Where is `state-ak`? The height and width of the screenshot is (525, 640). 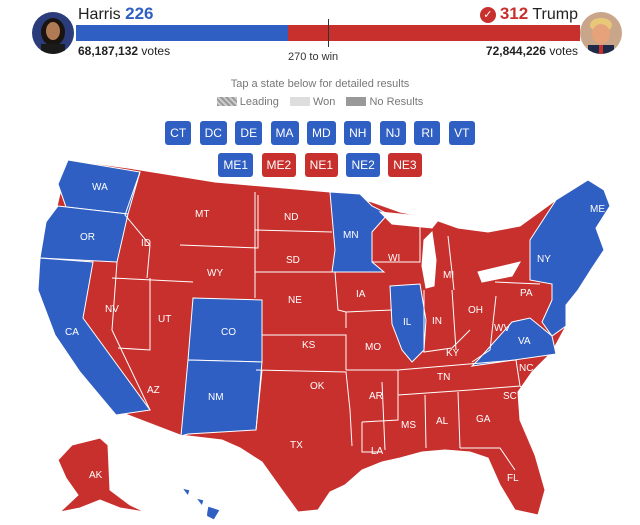
state-ak is located at coordinates (101, 475).